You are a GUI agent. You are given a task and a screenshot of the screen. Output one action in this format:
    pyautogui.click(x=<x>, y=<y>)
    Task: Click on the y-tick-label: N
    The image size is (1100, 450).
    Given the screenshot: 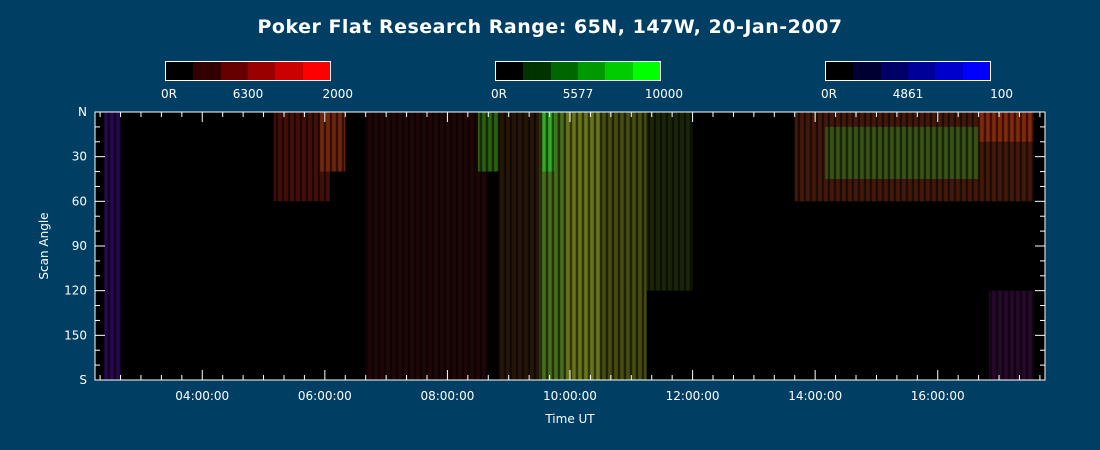 What is the action you would take?
    pyautogui.click(x=82, y=112)
    